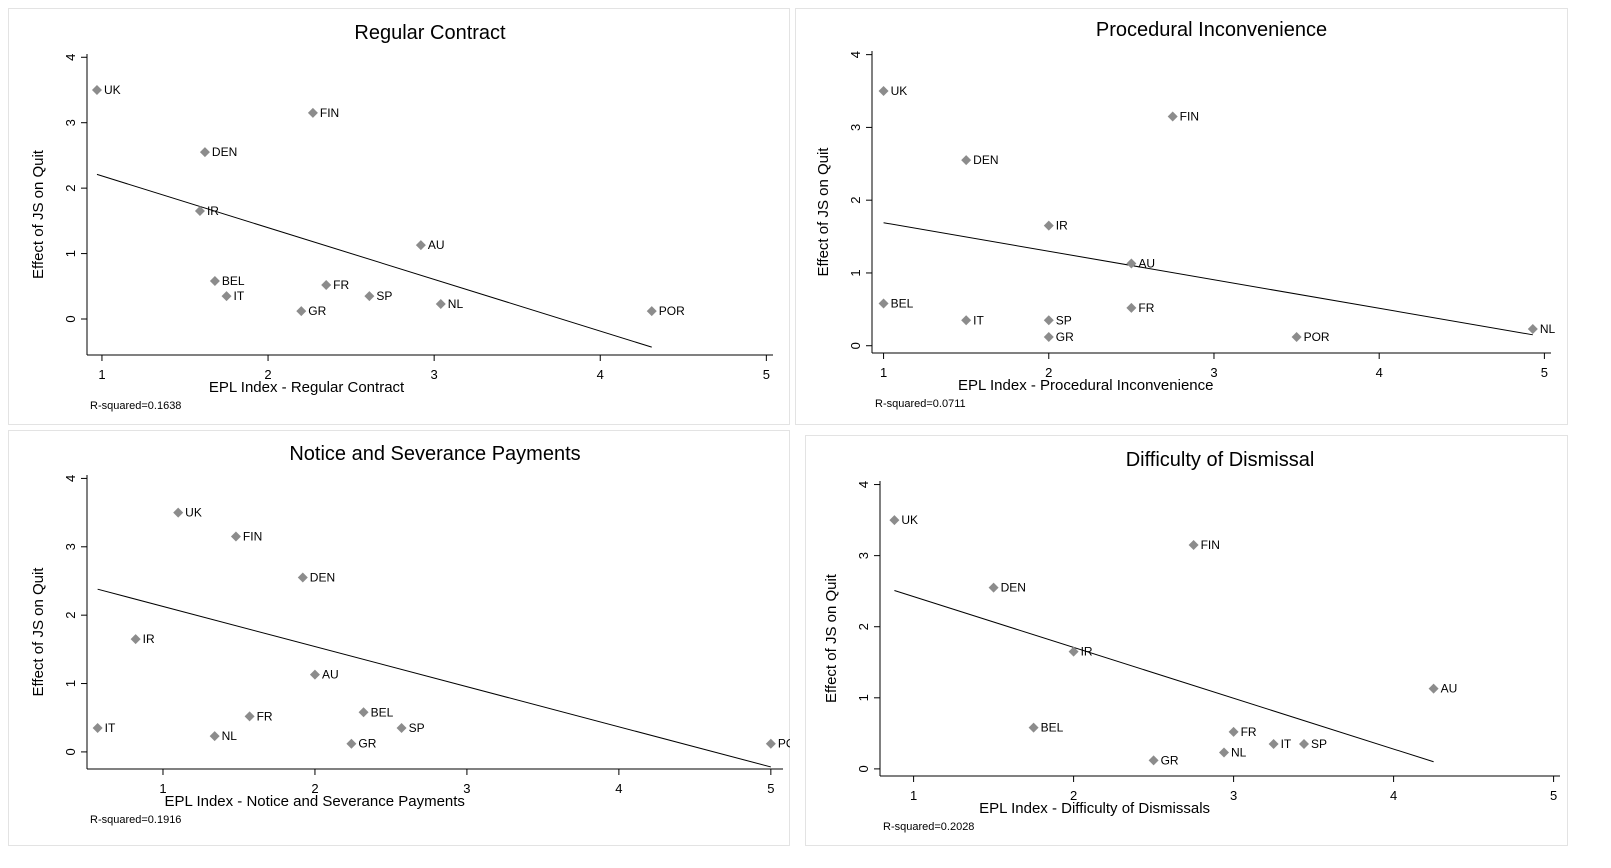 This screenshot has height=868, width=1611. Describe the element at coordinates (1220, 460) in the screenshot. I see `chart-title: Difficulty of Dismissal` at that location.